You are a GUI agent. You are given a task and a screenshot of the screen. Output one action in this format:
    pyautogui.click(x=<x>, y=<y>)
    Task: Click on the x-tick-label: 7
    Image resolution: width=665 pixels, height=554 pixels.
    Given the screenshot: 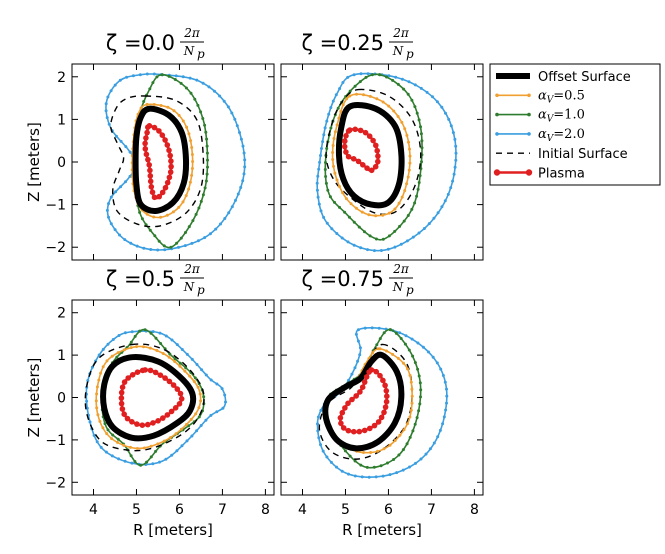 What is the action you would take?
    pyautogui.click(x=222, y=510)
    